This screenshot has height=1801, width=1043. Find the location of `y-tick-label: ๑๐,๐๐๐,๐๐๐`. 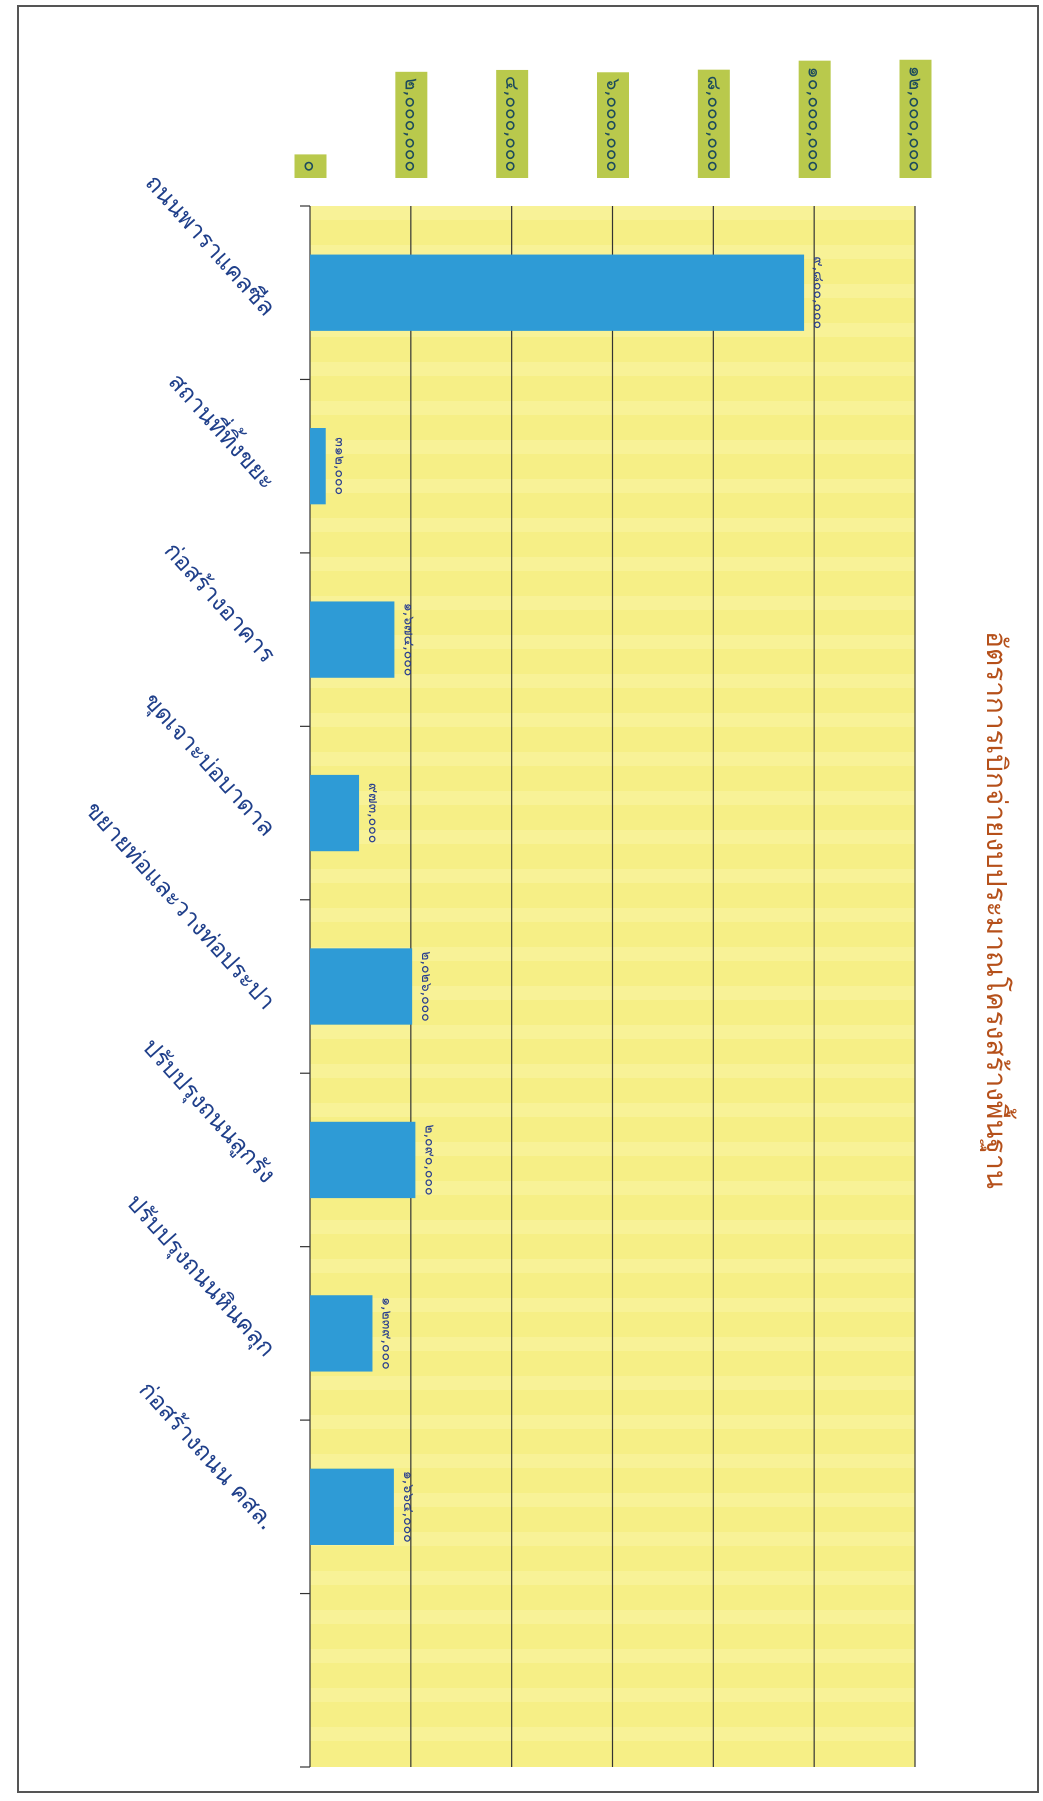

y-tick-label: ๑๐,๐๐๐,๐๐๐ is located at coordinates (815, 119).